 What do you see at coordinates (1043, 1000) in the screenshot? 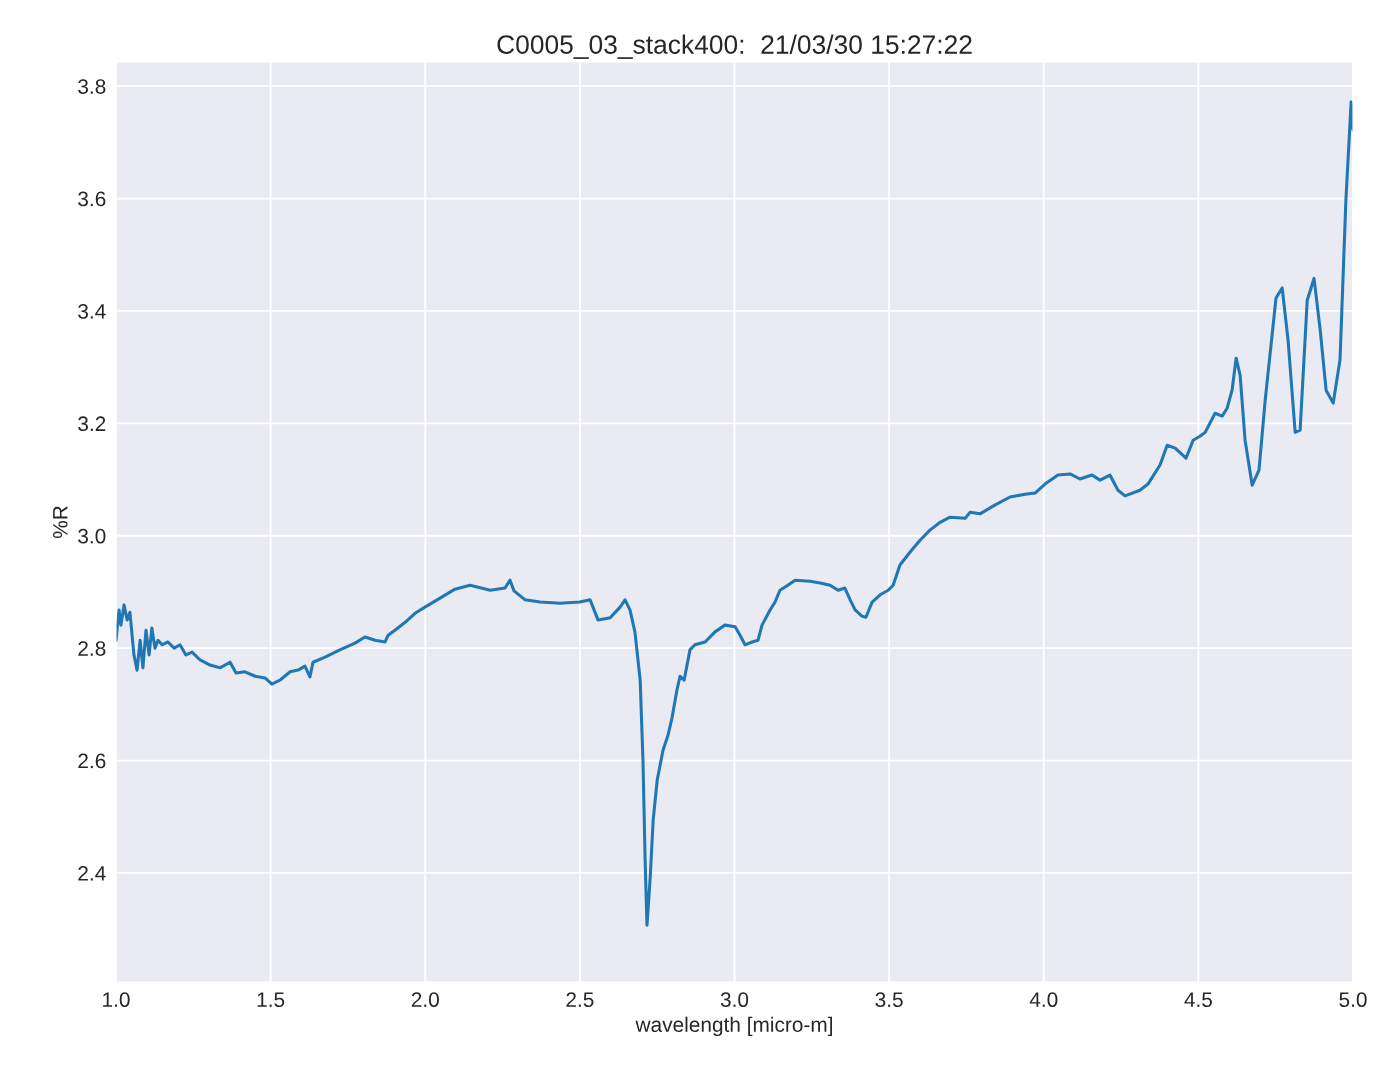
I see `x-tick-label: 4.0` at bounding box center [1043, 1000].